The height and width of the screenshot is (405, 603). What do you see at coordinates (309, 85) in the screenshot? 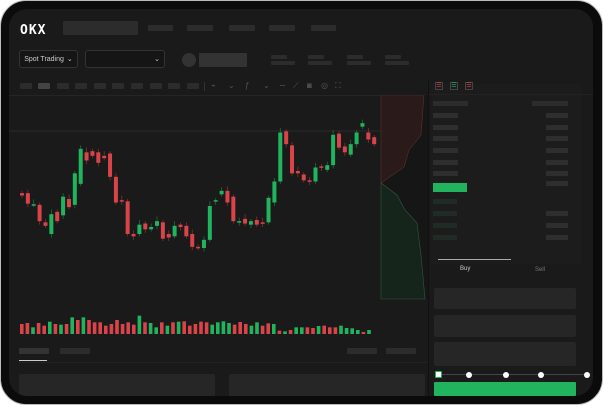
I see `camera-icon: ◙` at bounding box center [309, 85].